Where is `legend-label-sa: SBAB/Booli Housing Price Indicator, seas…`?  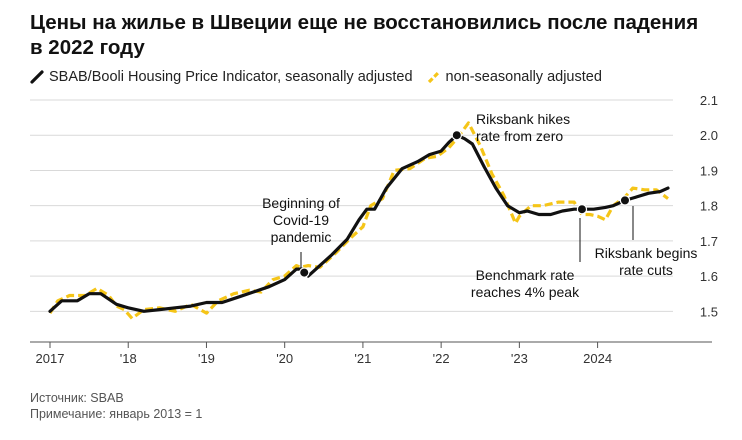 legend-label-sa: SBAB/Booli Housing Price Indicator, seas… is located at coordinates (231, 77).